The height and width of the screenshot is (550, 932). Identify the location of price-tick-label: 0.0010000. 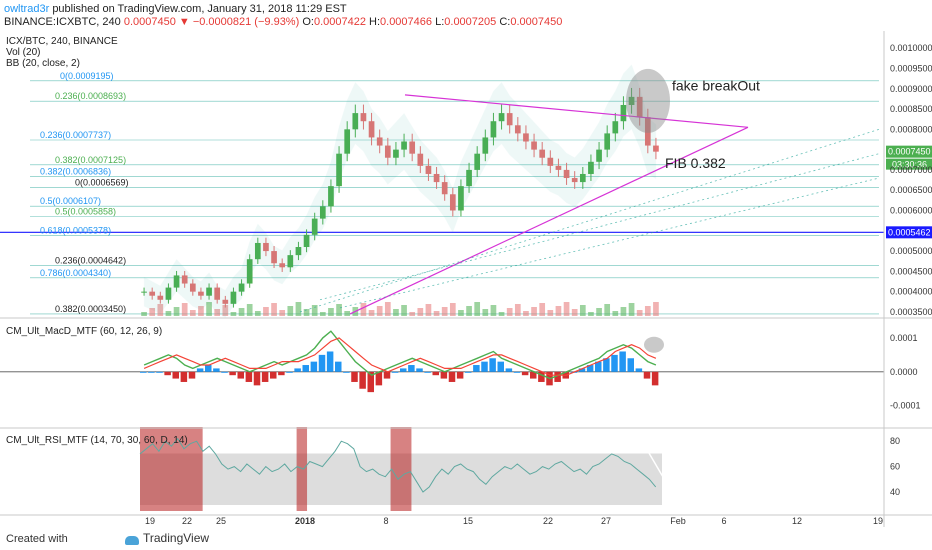
(911, 48).